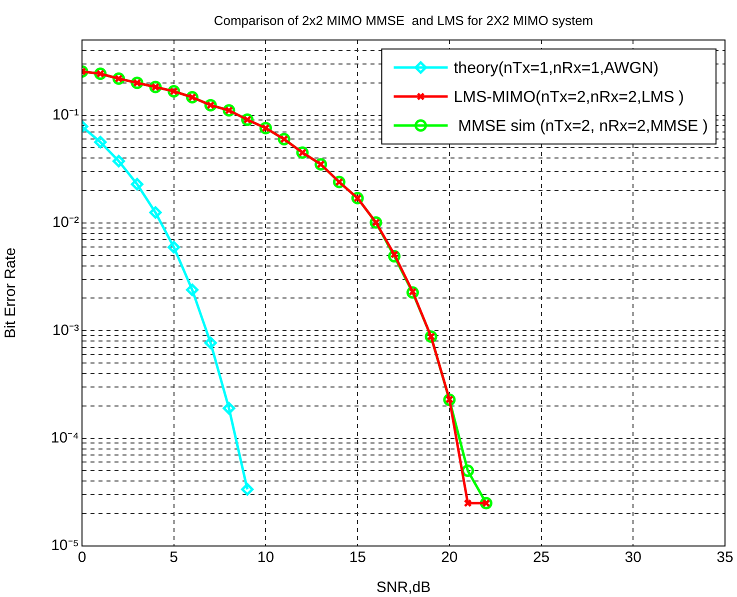 The image size is (737, 597). Describe the element at coordinates (265, 557) in the screenshot. I see `x-tick-label: 10` at that location.